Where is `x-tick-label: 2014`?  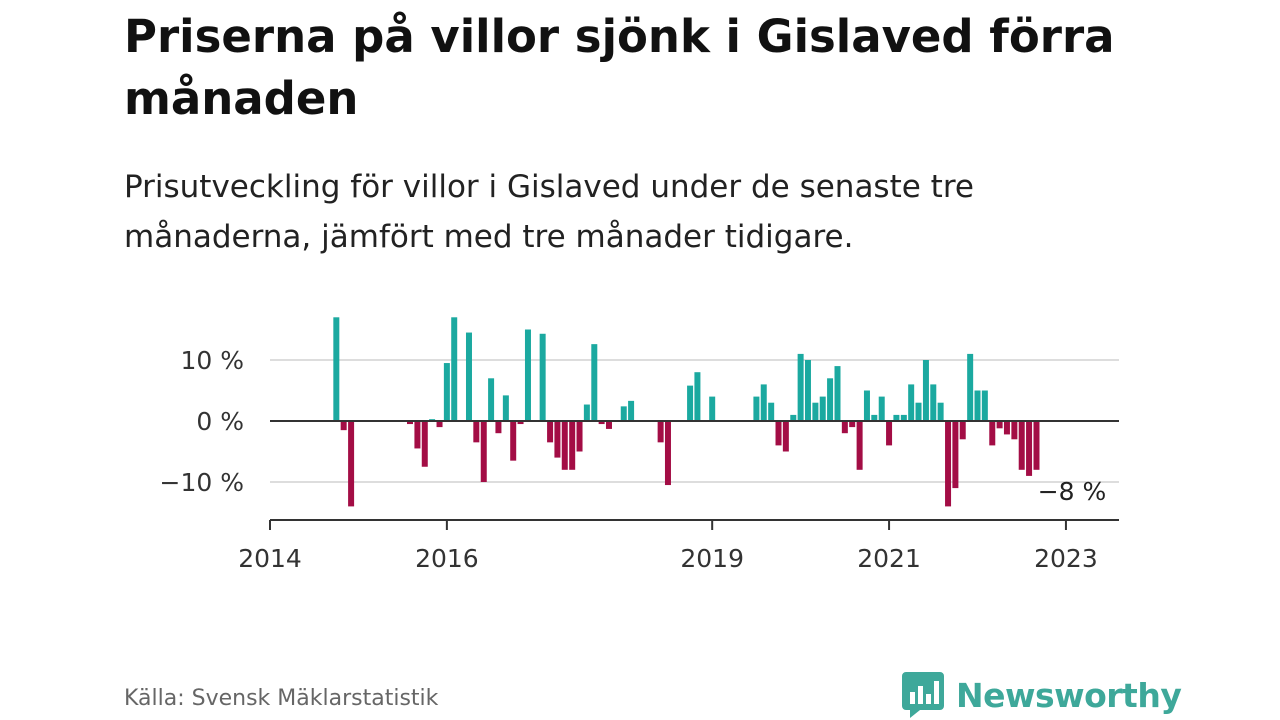
x-tick-label: 2014 is located at coordinates (270, 558).